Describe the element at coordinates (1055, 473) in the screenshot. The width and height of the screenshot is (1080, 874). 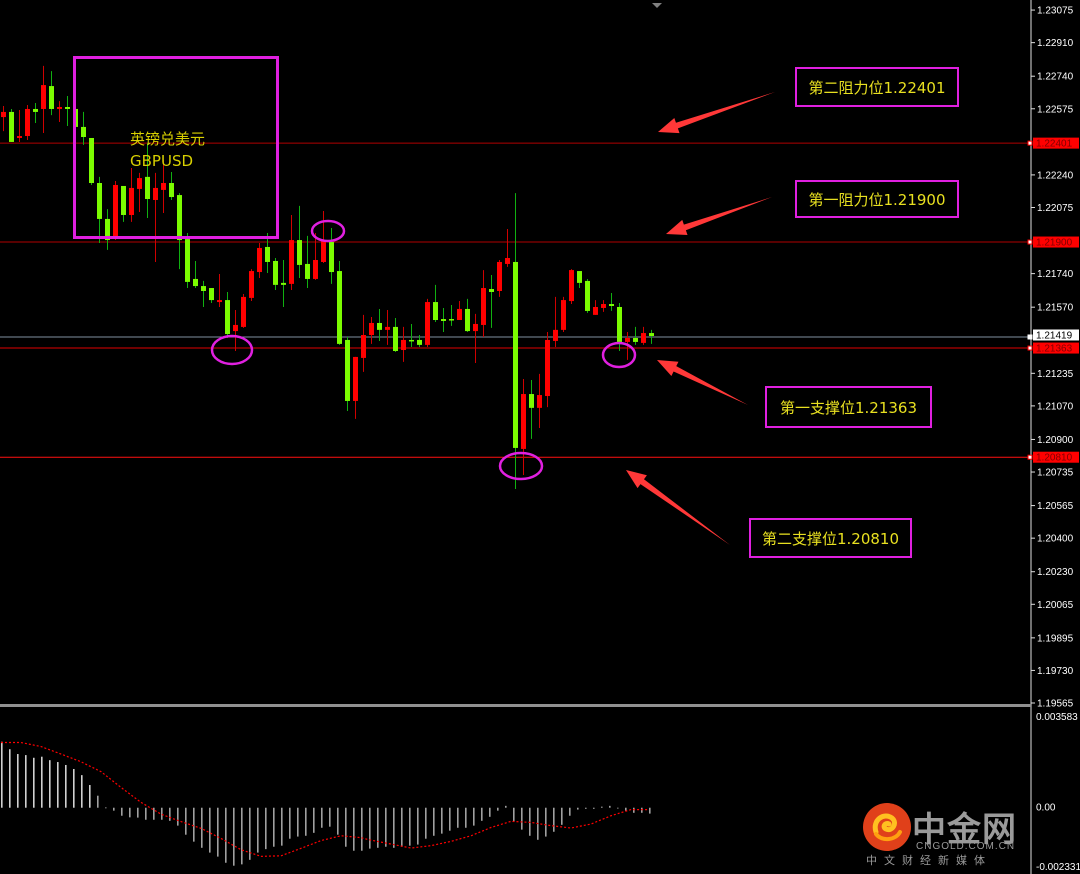
I see `y-tick-label: 1.20735` at that location.